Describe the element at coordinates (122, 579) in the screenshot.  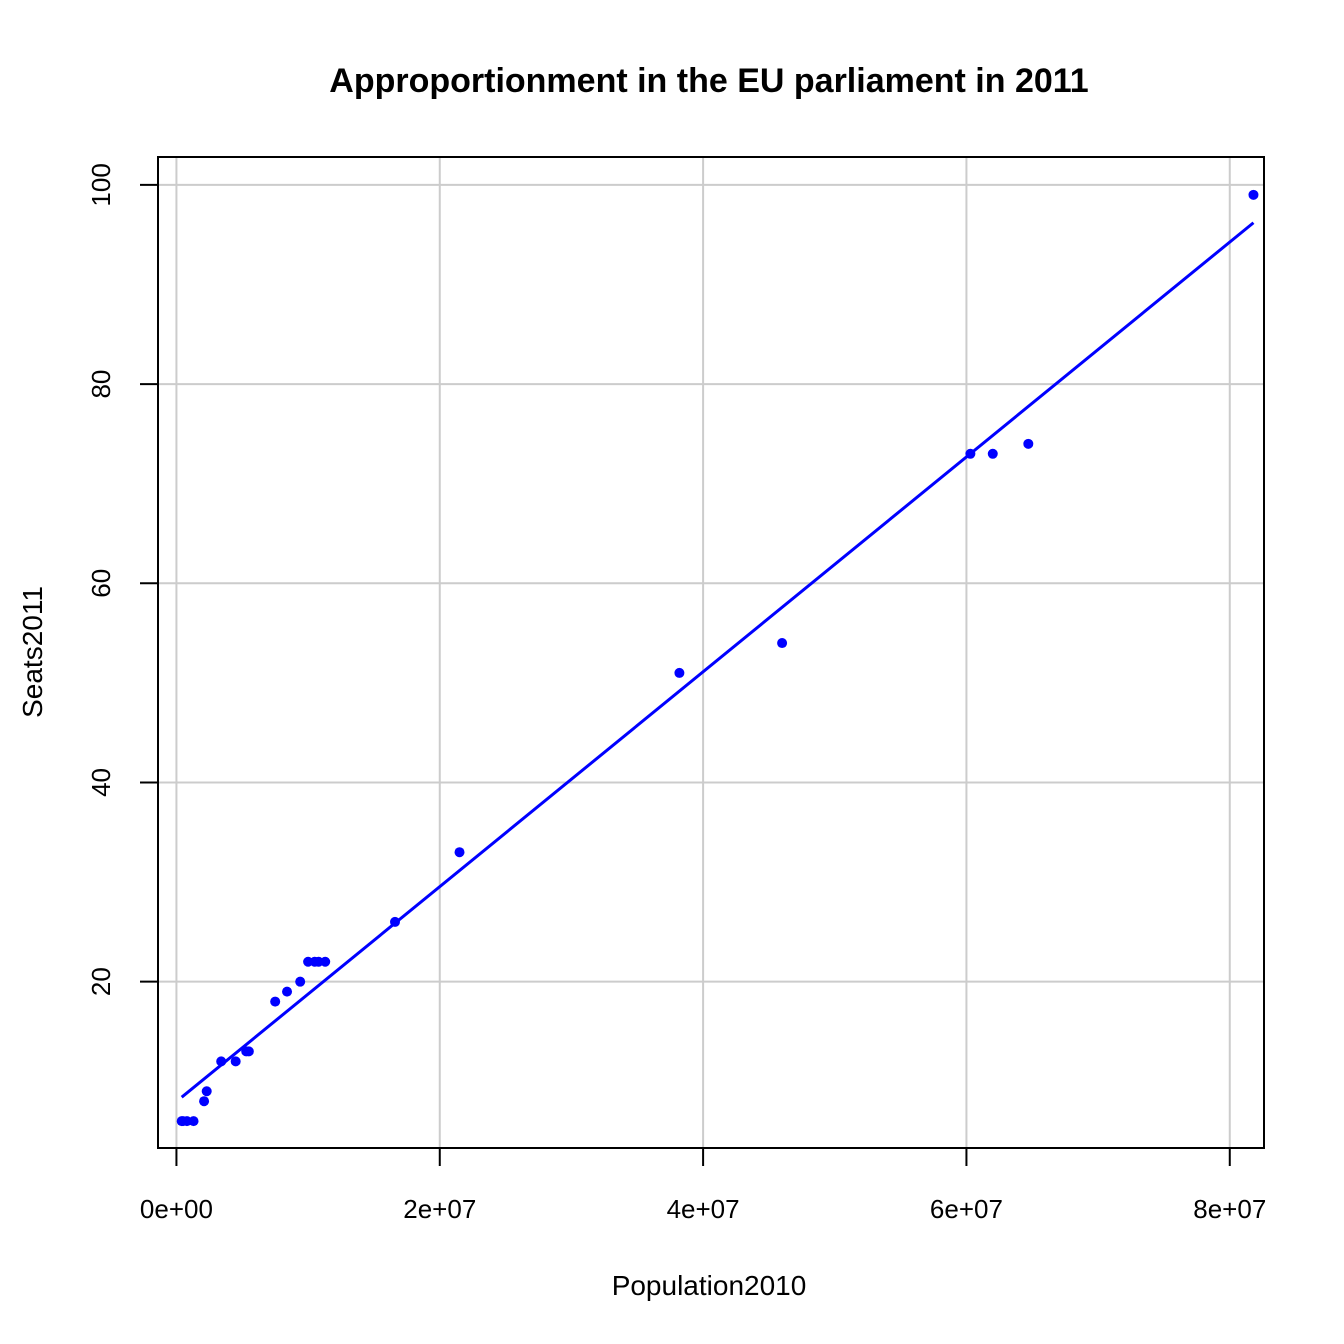
I see `y-axis: 20 40 60 80 100` at that location.